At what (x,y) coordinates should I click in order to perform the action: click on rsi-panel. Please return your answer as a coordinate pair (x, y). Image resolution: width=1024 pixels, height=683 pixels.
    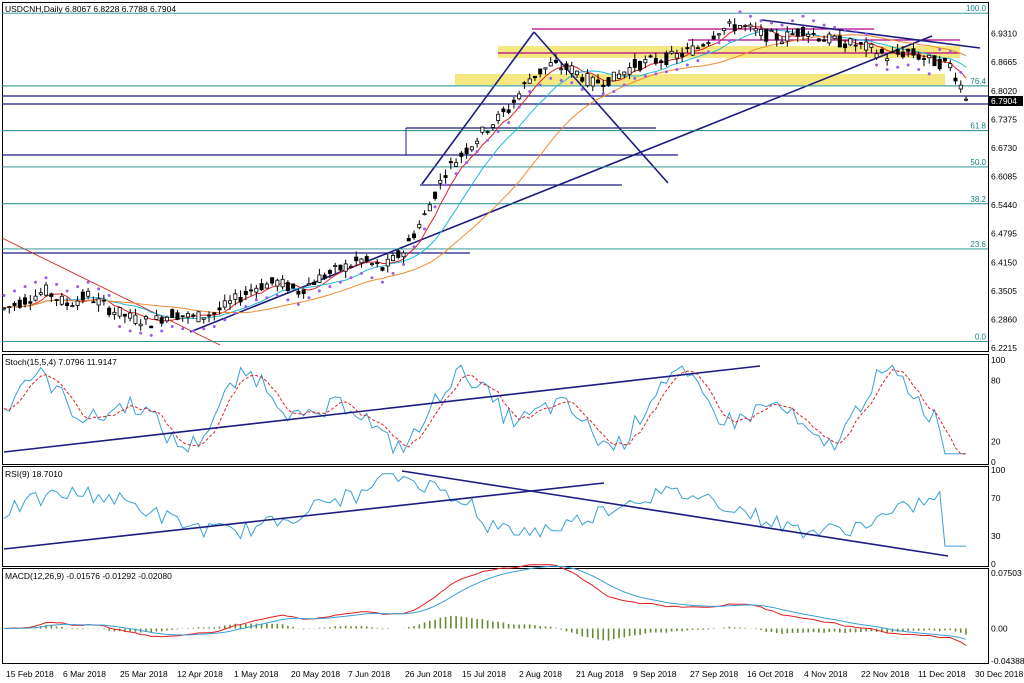
    Looking at the image, I should click on (495, 516).